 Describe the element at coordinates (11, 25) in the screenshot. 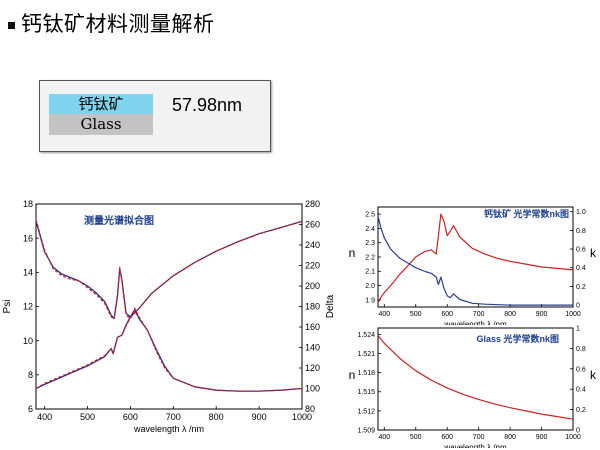

I see `title-bullet` at that location.